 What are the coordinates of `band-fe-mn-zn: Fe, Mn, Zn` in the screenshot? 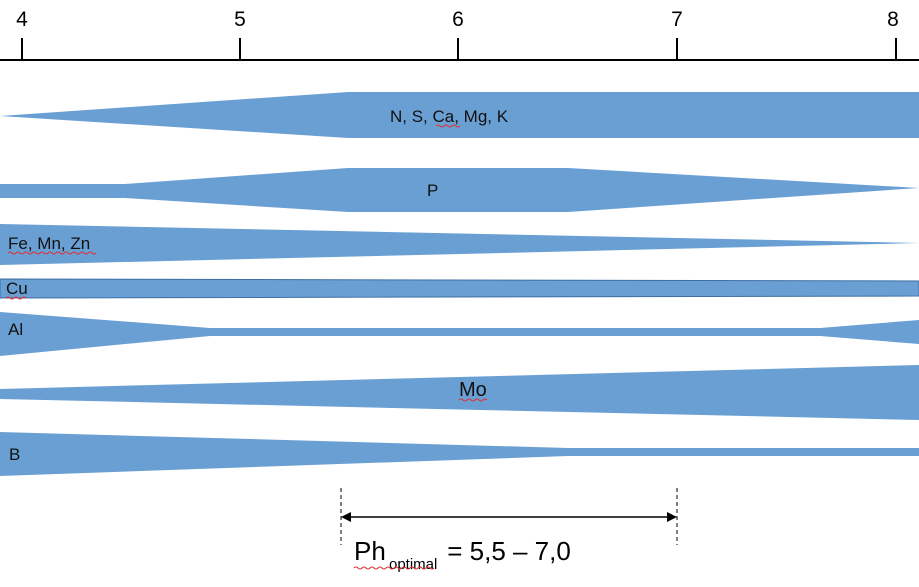 It's located at (459, 244).